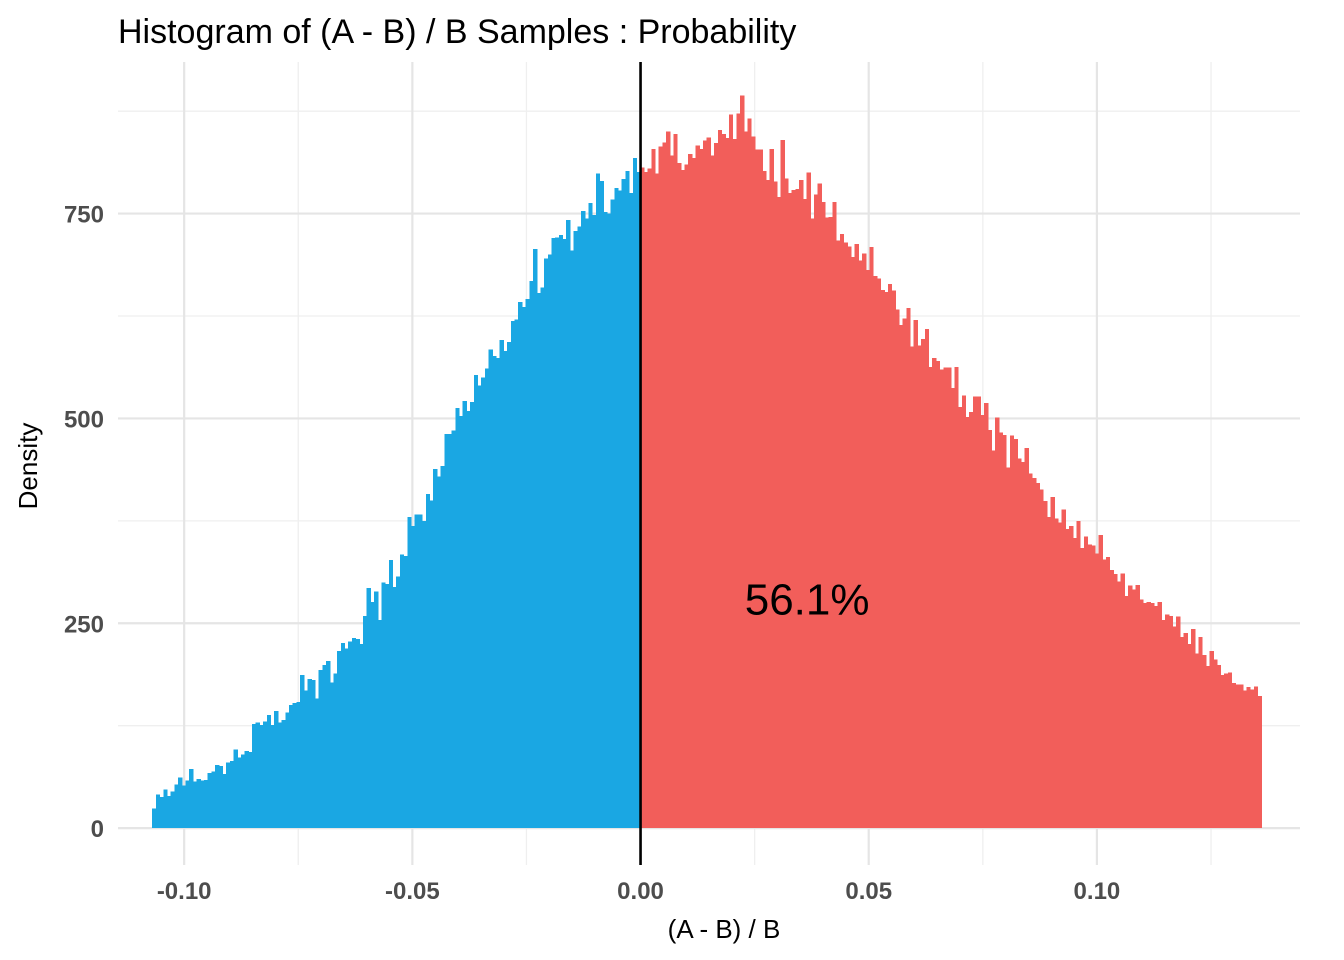 The width and height of the screenshot is (1344, 960). Describe the element at coordinates (412, 891) in the screenshot. I see `x-tick-label: -0.05` at that location.